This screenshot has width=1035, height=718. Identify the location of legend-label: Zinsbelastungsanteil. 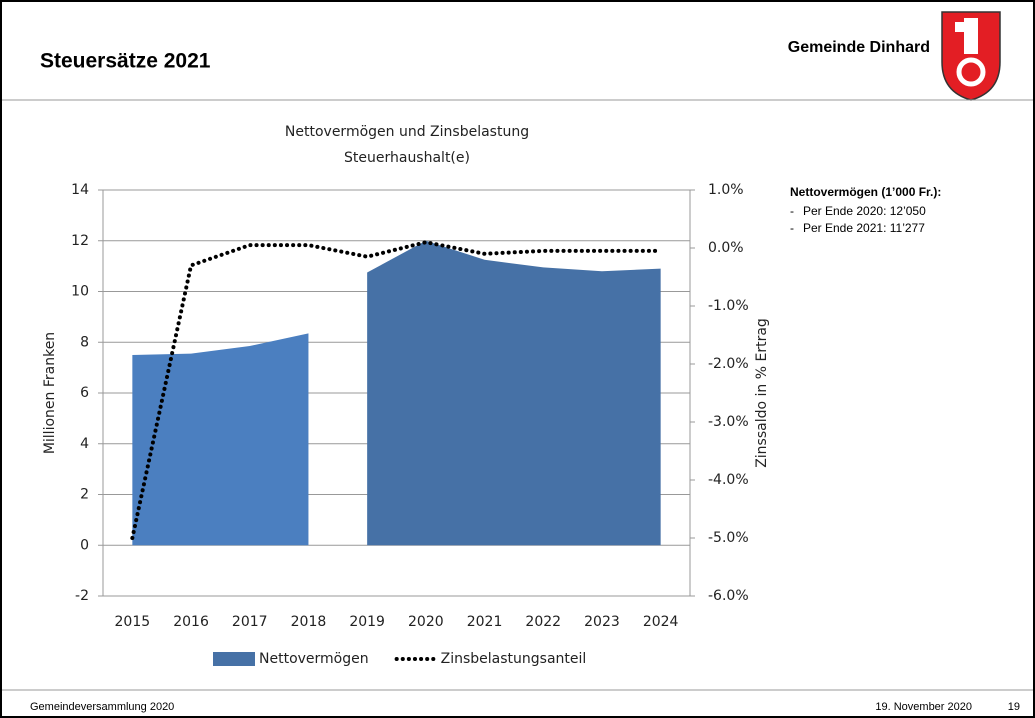
(514, 659).